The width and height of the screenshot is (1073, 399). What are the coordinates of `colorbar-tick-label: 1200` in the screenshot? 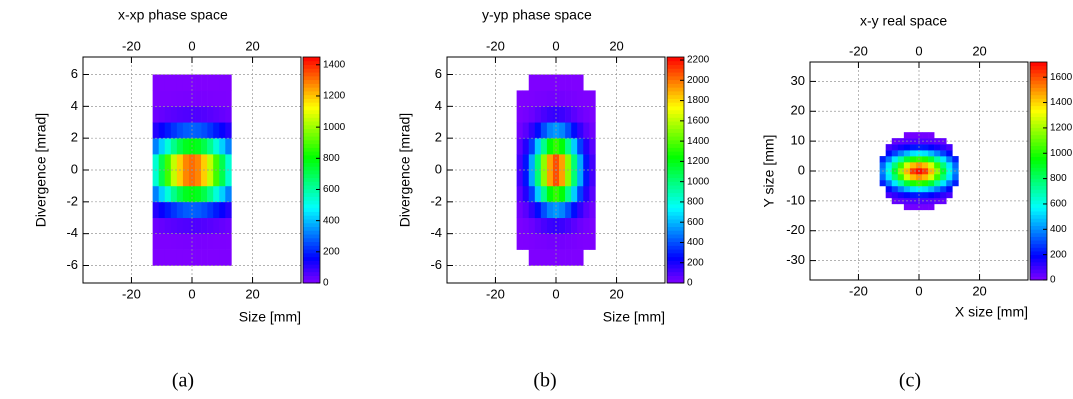 It's located at (334, 96).